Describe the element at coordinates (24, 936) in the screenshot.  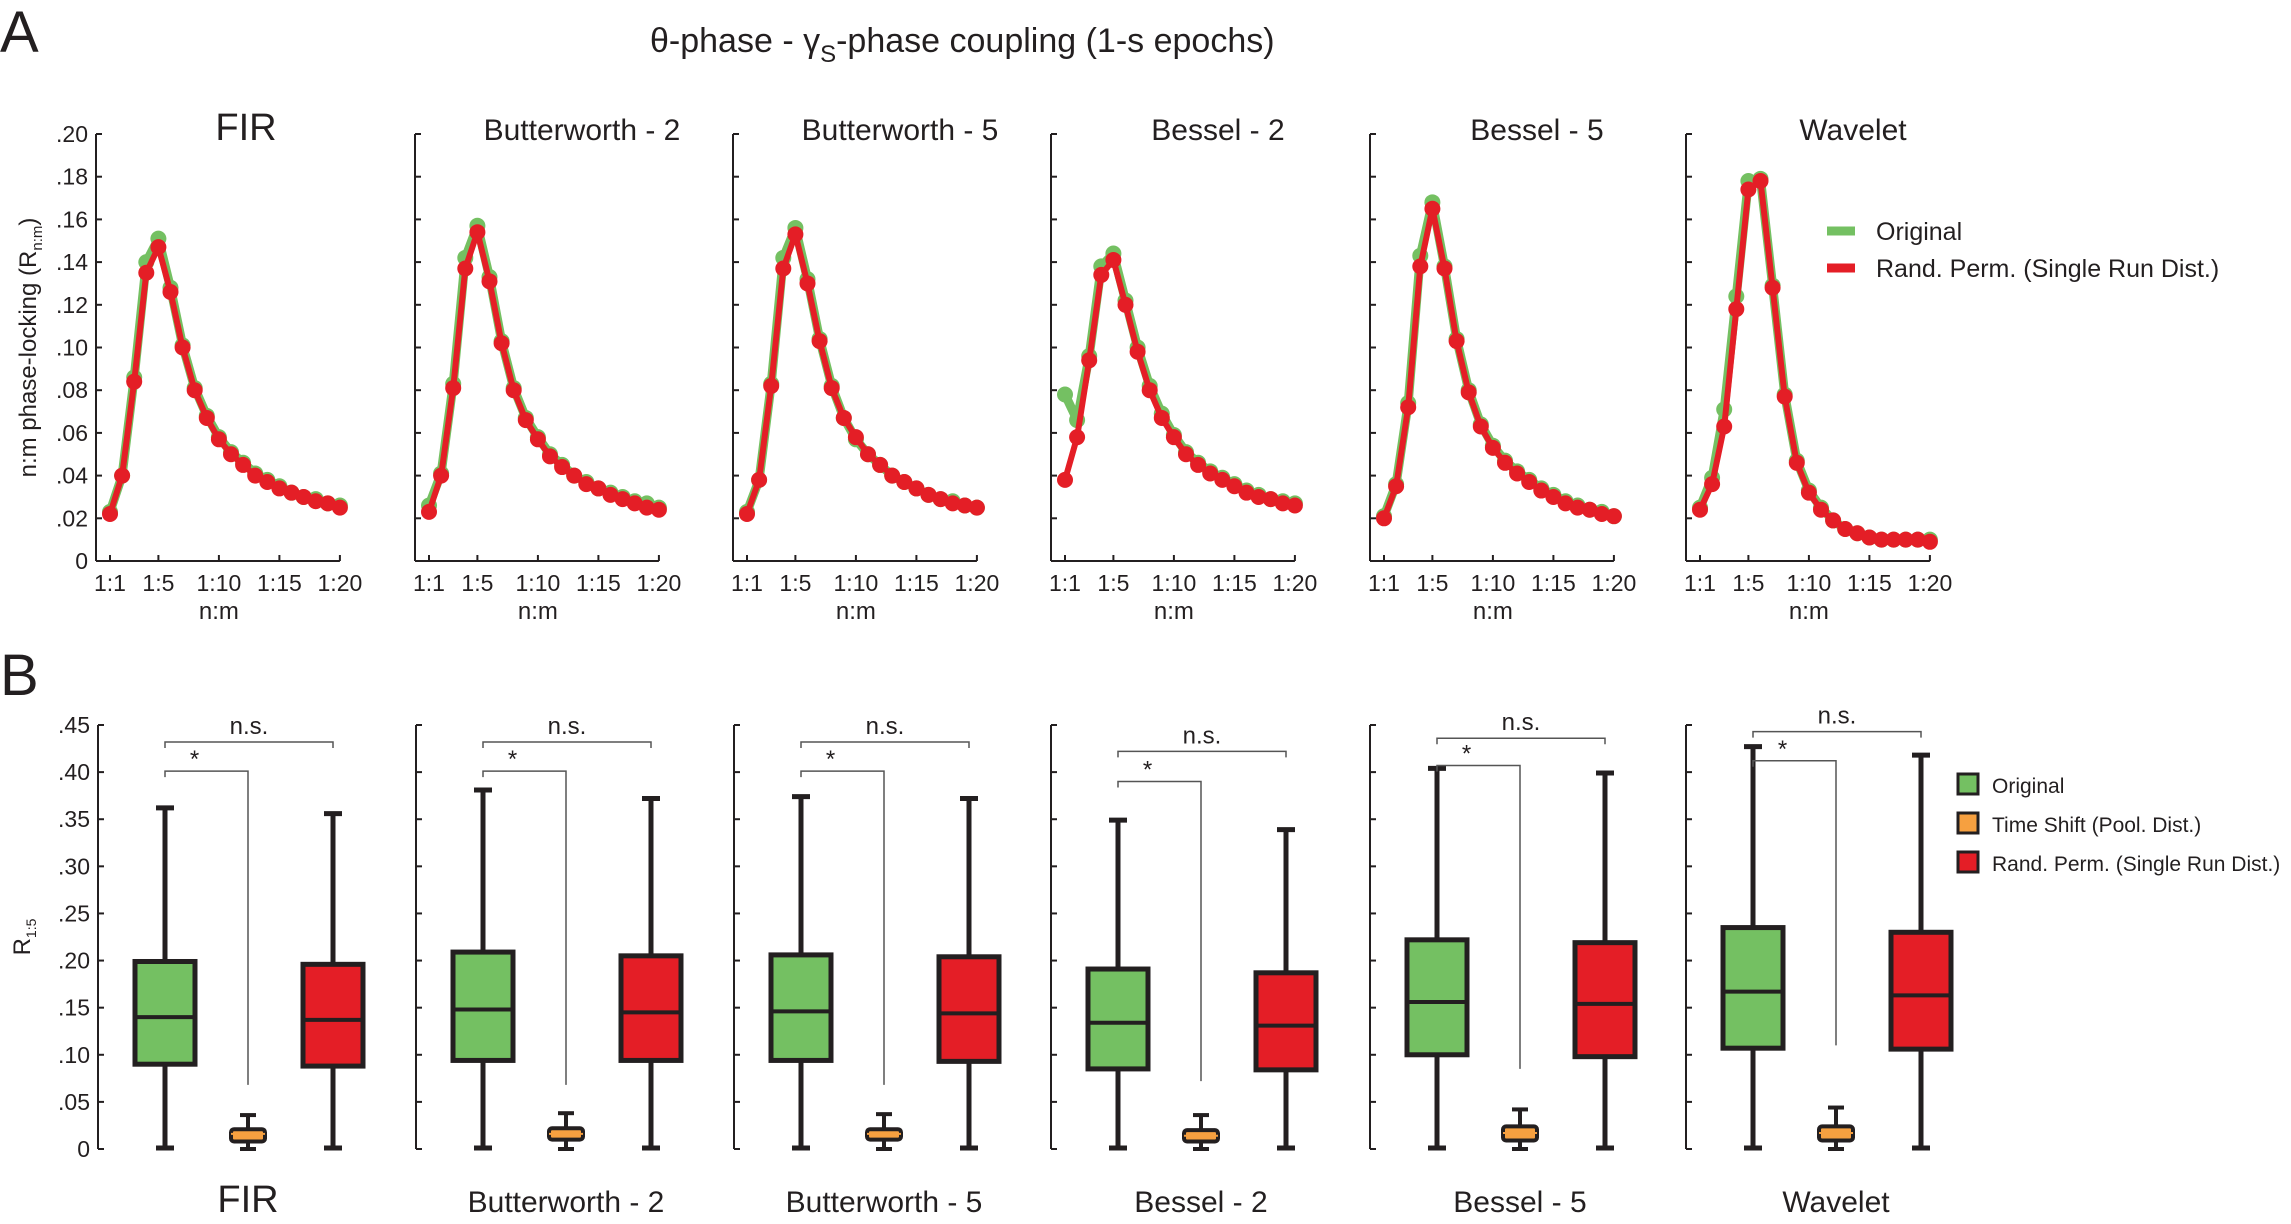
I see `y-axis-label: R1:5` at that location.